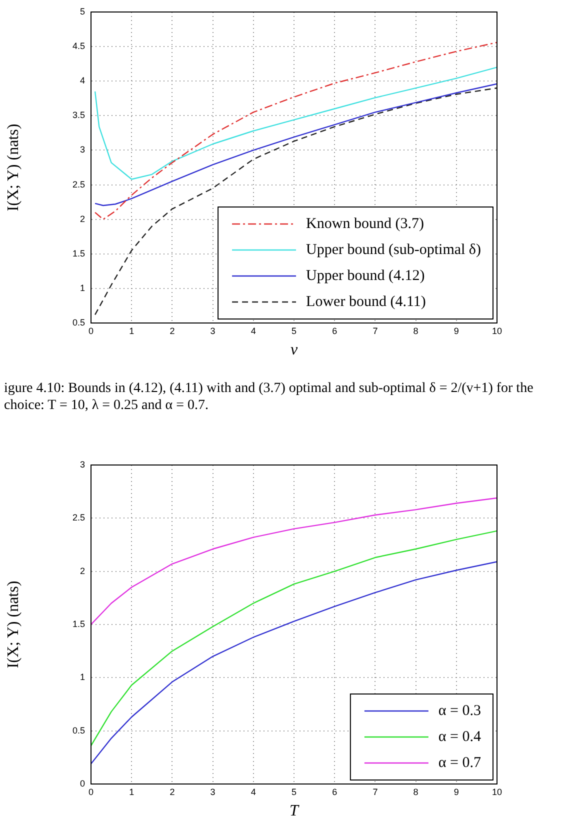  Describe the element at coordinates (82, 81) in the screenshot. I see `y-tick-label: 4` at that location.